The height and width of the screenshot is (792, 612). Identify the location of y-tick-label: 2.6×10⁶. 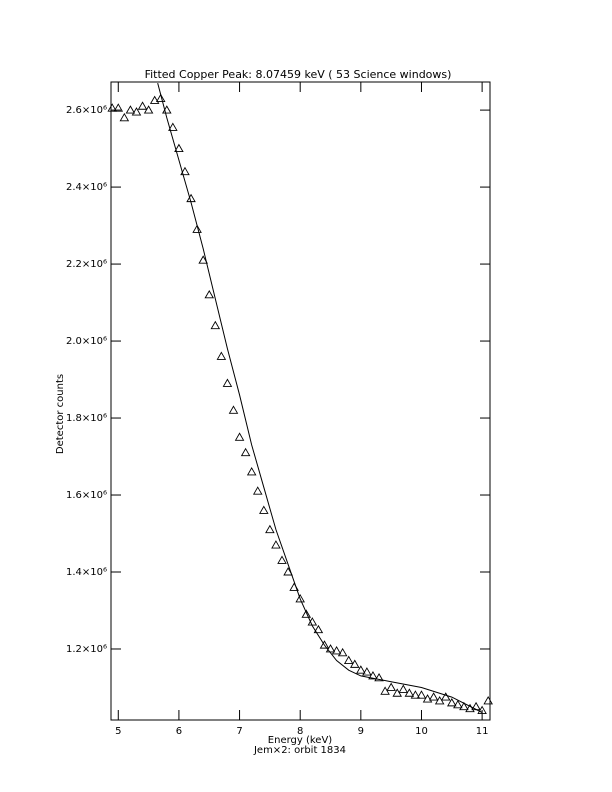
(86, 110).